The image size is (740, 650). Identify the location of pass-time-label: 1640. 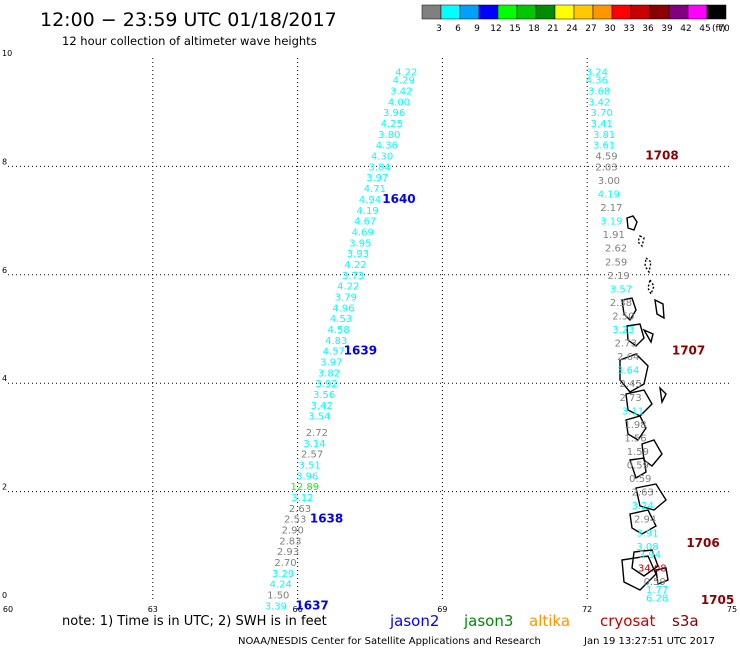
(398, 199).